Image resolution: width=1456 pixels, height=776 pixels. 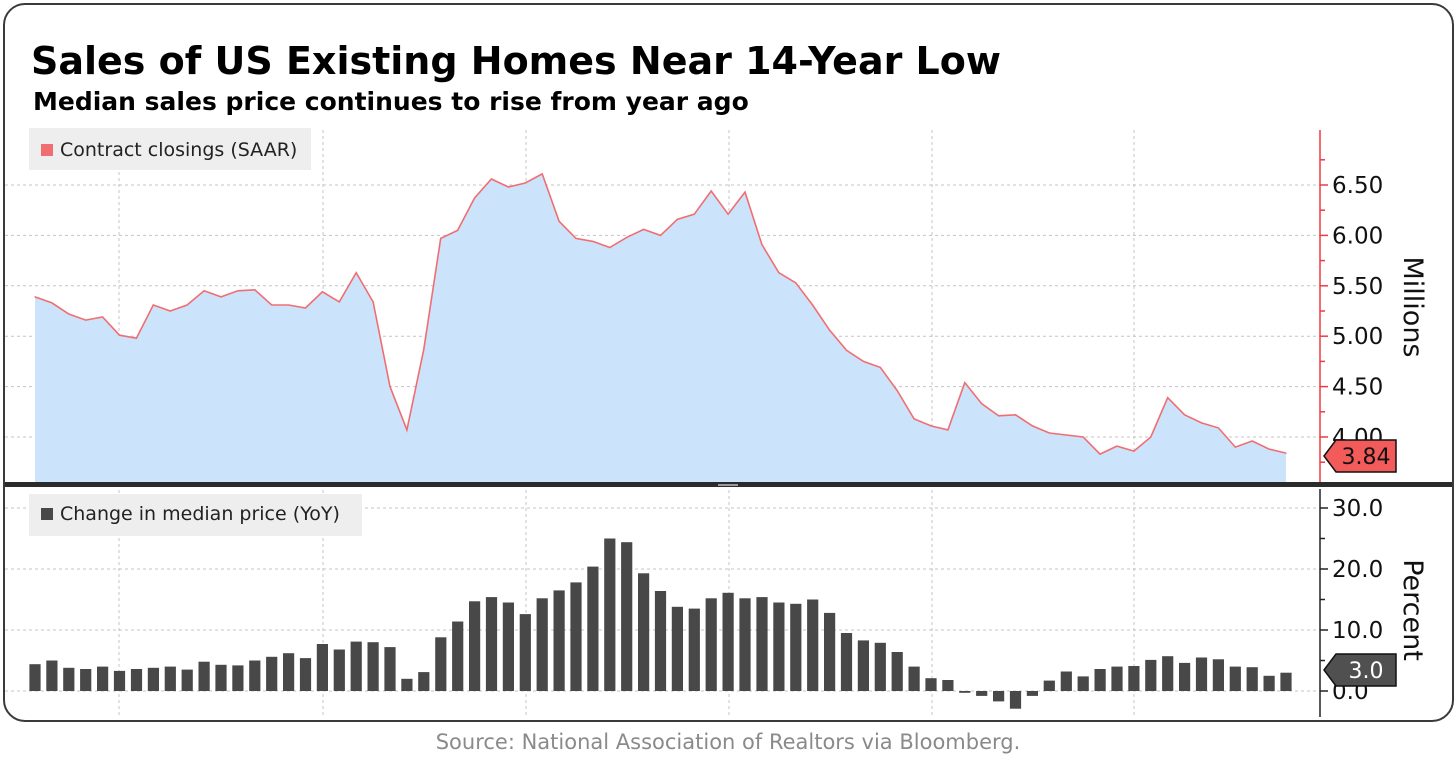 I want to click on legend-swatch-bars, so click(x=47, y=514).